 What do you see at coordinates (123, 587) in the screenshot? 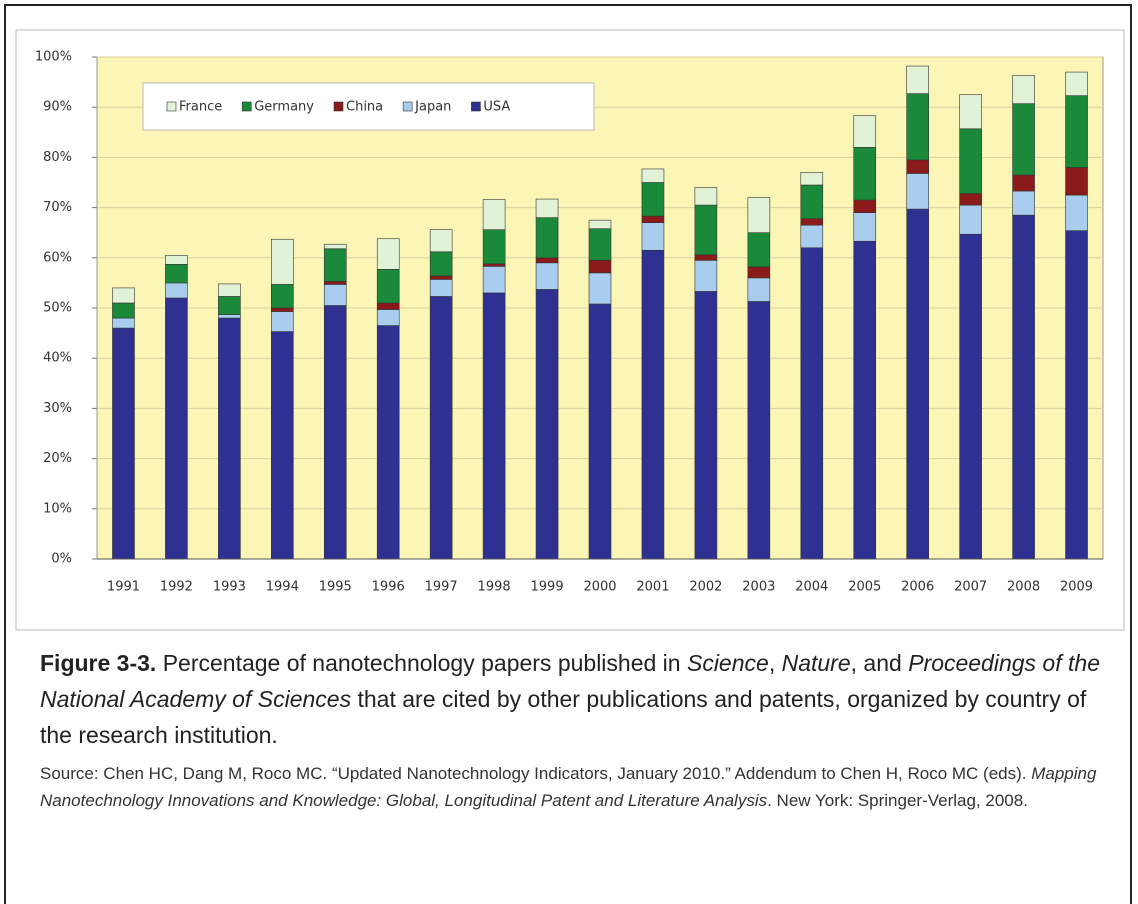
I see `x-tick-label: 1991` at bounding box center [123, 587].